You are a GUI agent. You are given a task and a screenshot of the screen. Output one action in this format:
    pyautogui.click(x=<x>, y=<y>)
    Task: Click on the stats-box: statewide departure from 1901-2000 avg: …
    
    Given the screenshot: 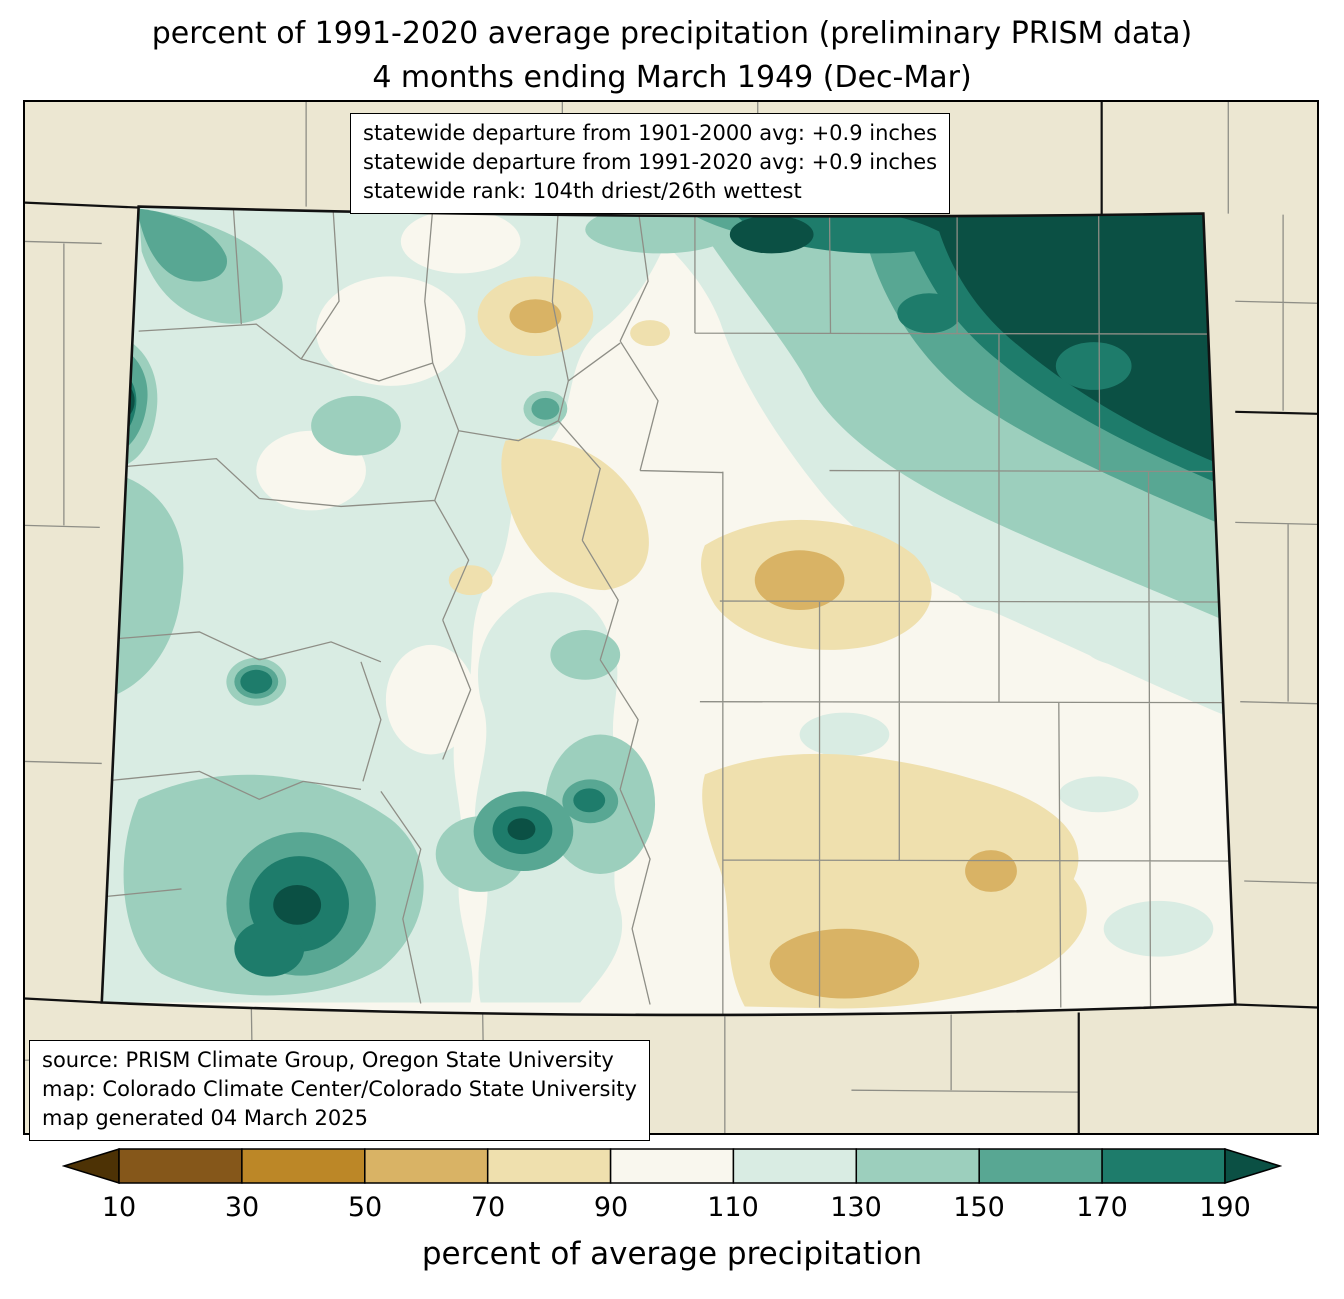 What is the action you would take?
    pyautogui.click(x=650, y=163)
    